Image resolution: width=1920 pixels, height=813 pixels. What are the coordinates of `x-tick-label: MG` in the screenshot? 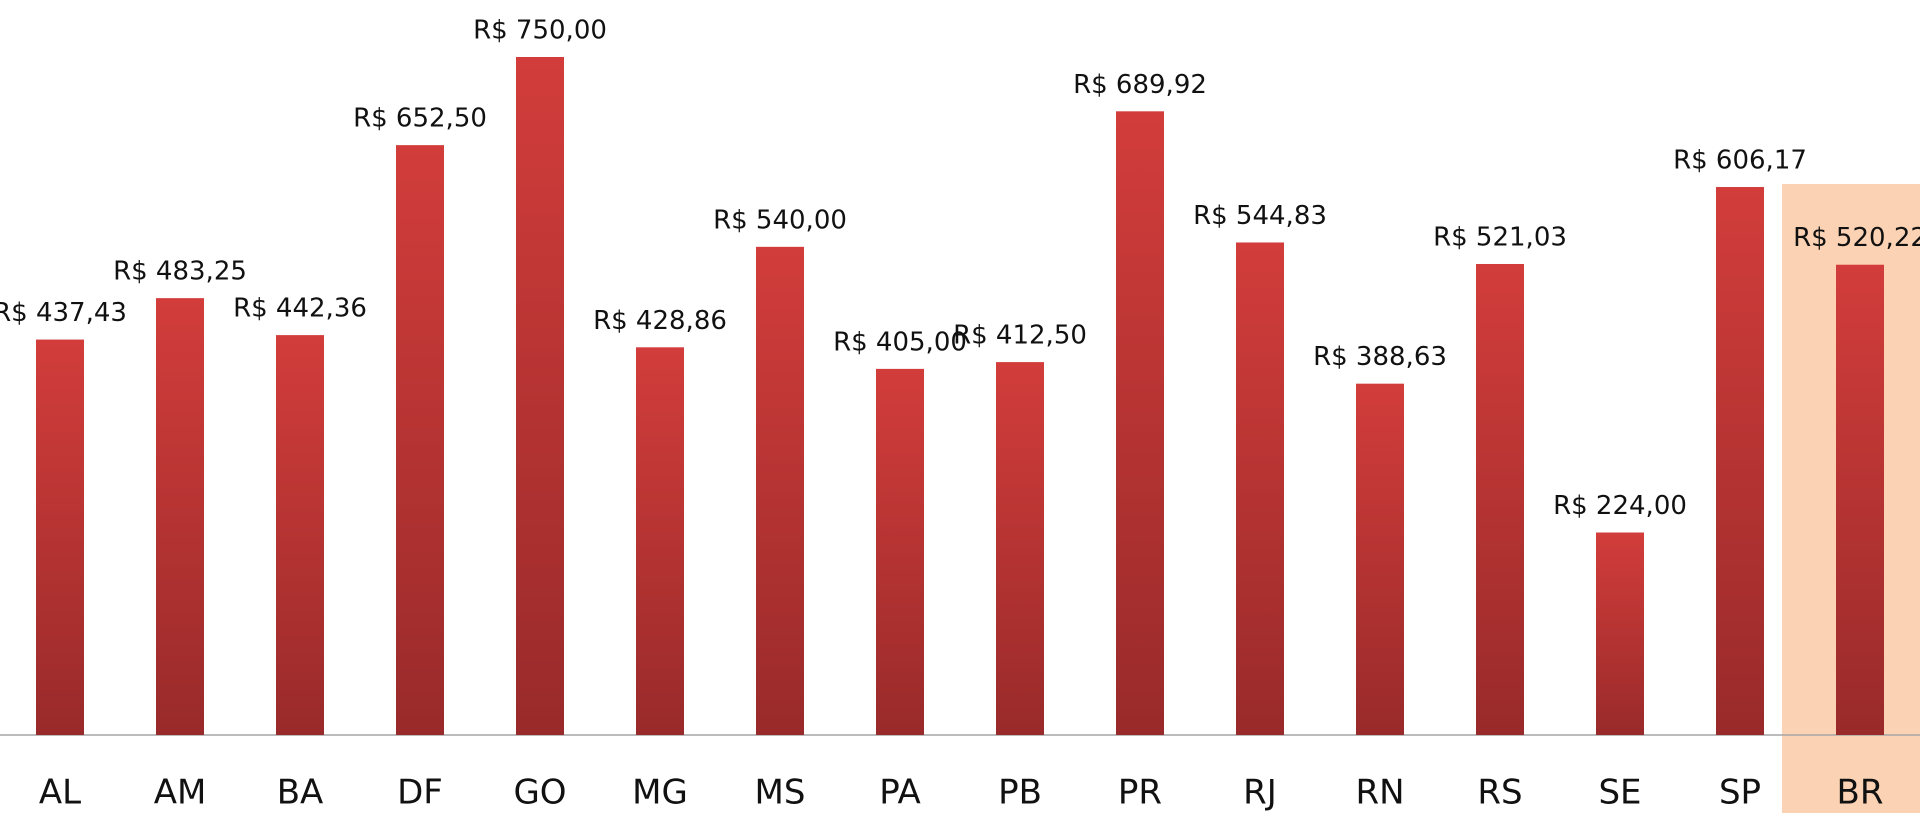 It's located at (660, 793).